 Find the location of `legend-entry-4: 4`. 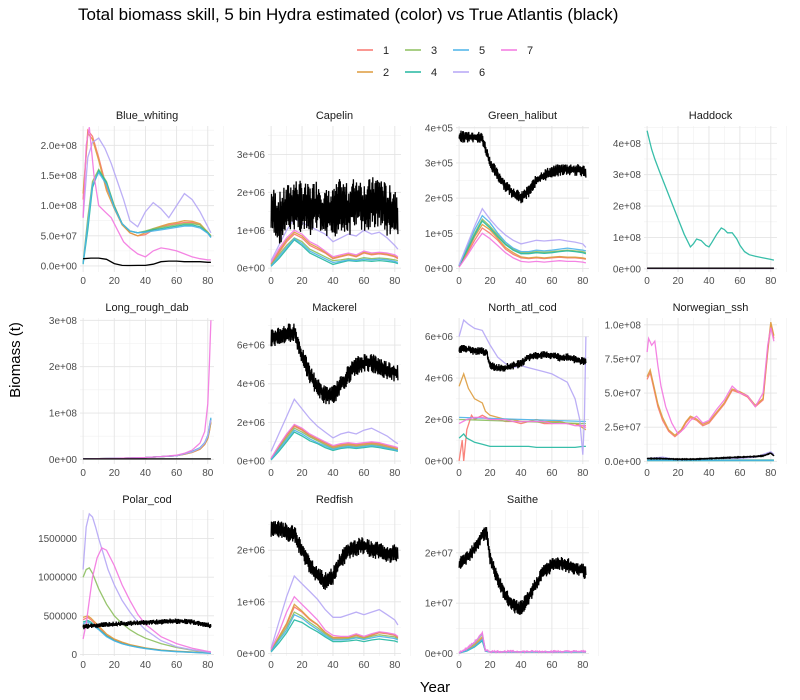

legend-entry-4: 4 is located at coordinates (421, 73).